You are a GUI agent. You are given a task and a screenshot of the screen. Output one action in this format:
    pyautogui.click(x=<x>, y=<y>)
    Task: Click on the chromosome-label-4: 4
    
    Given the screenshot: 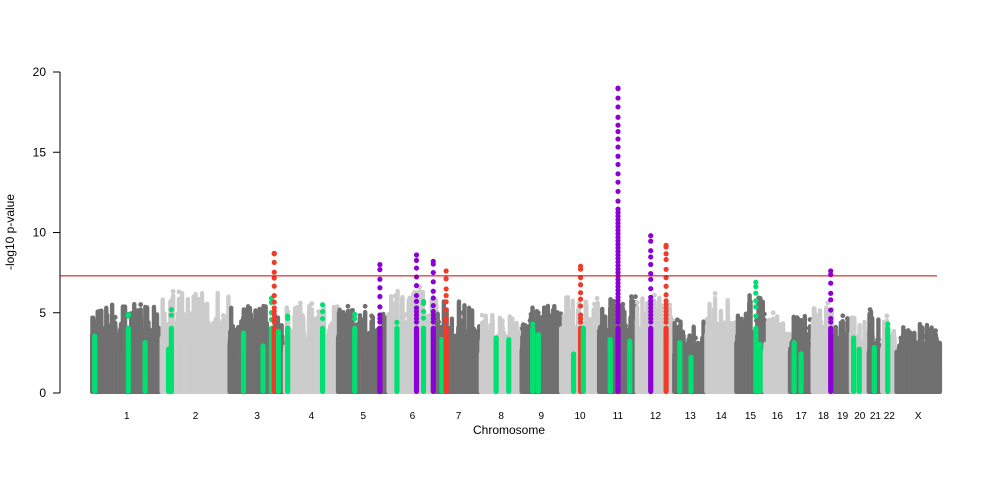 What is the action you would take?
    pyautogui.click(x=312, y=416)
    